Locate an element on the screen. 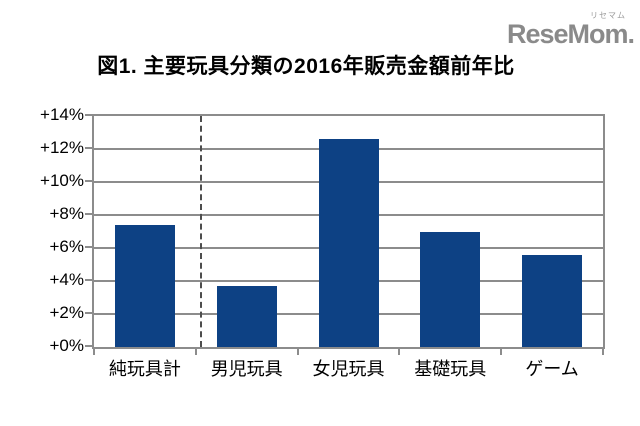 This screenshot has width=640, height=426. bar-男児玩具 is located at coordinates (246, 316).